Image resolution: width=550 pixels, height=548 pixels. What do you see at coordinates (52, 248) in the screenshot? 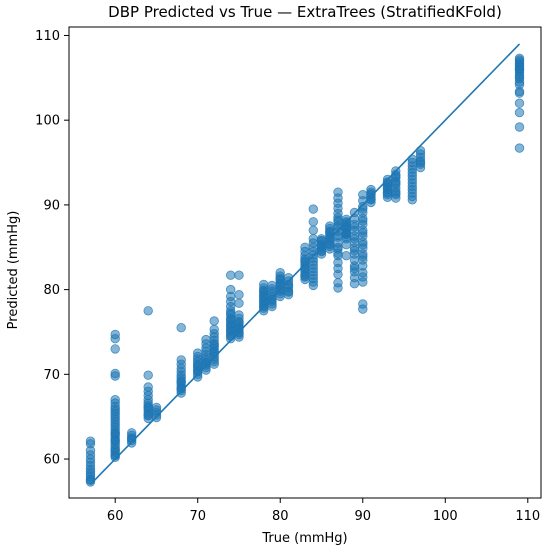
I see `y-axis: 60 70 80 90 100 110` at bounding box center [52, 248].